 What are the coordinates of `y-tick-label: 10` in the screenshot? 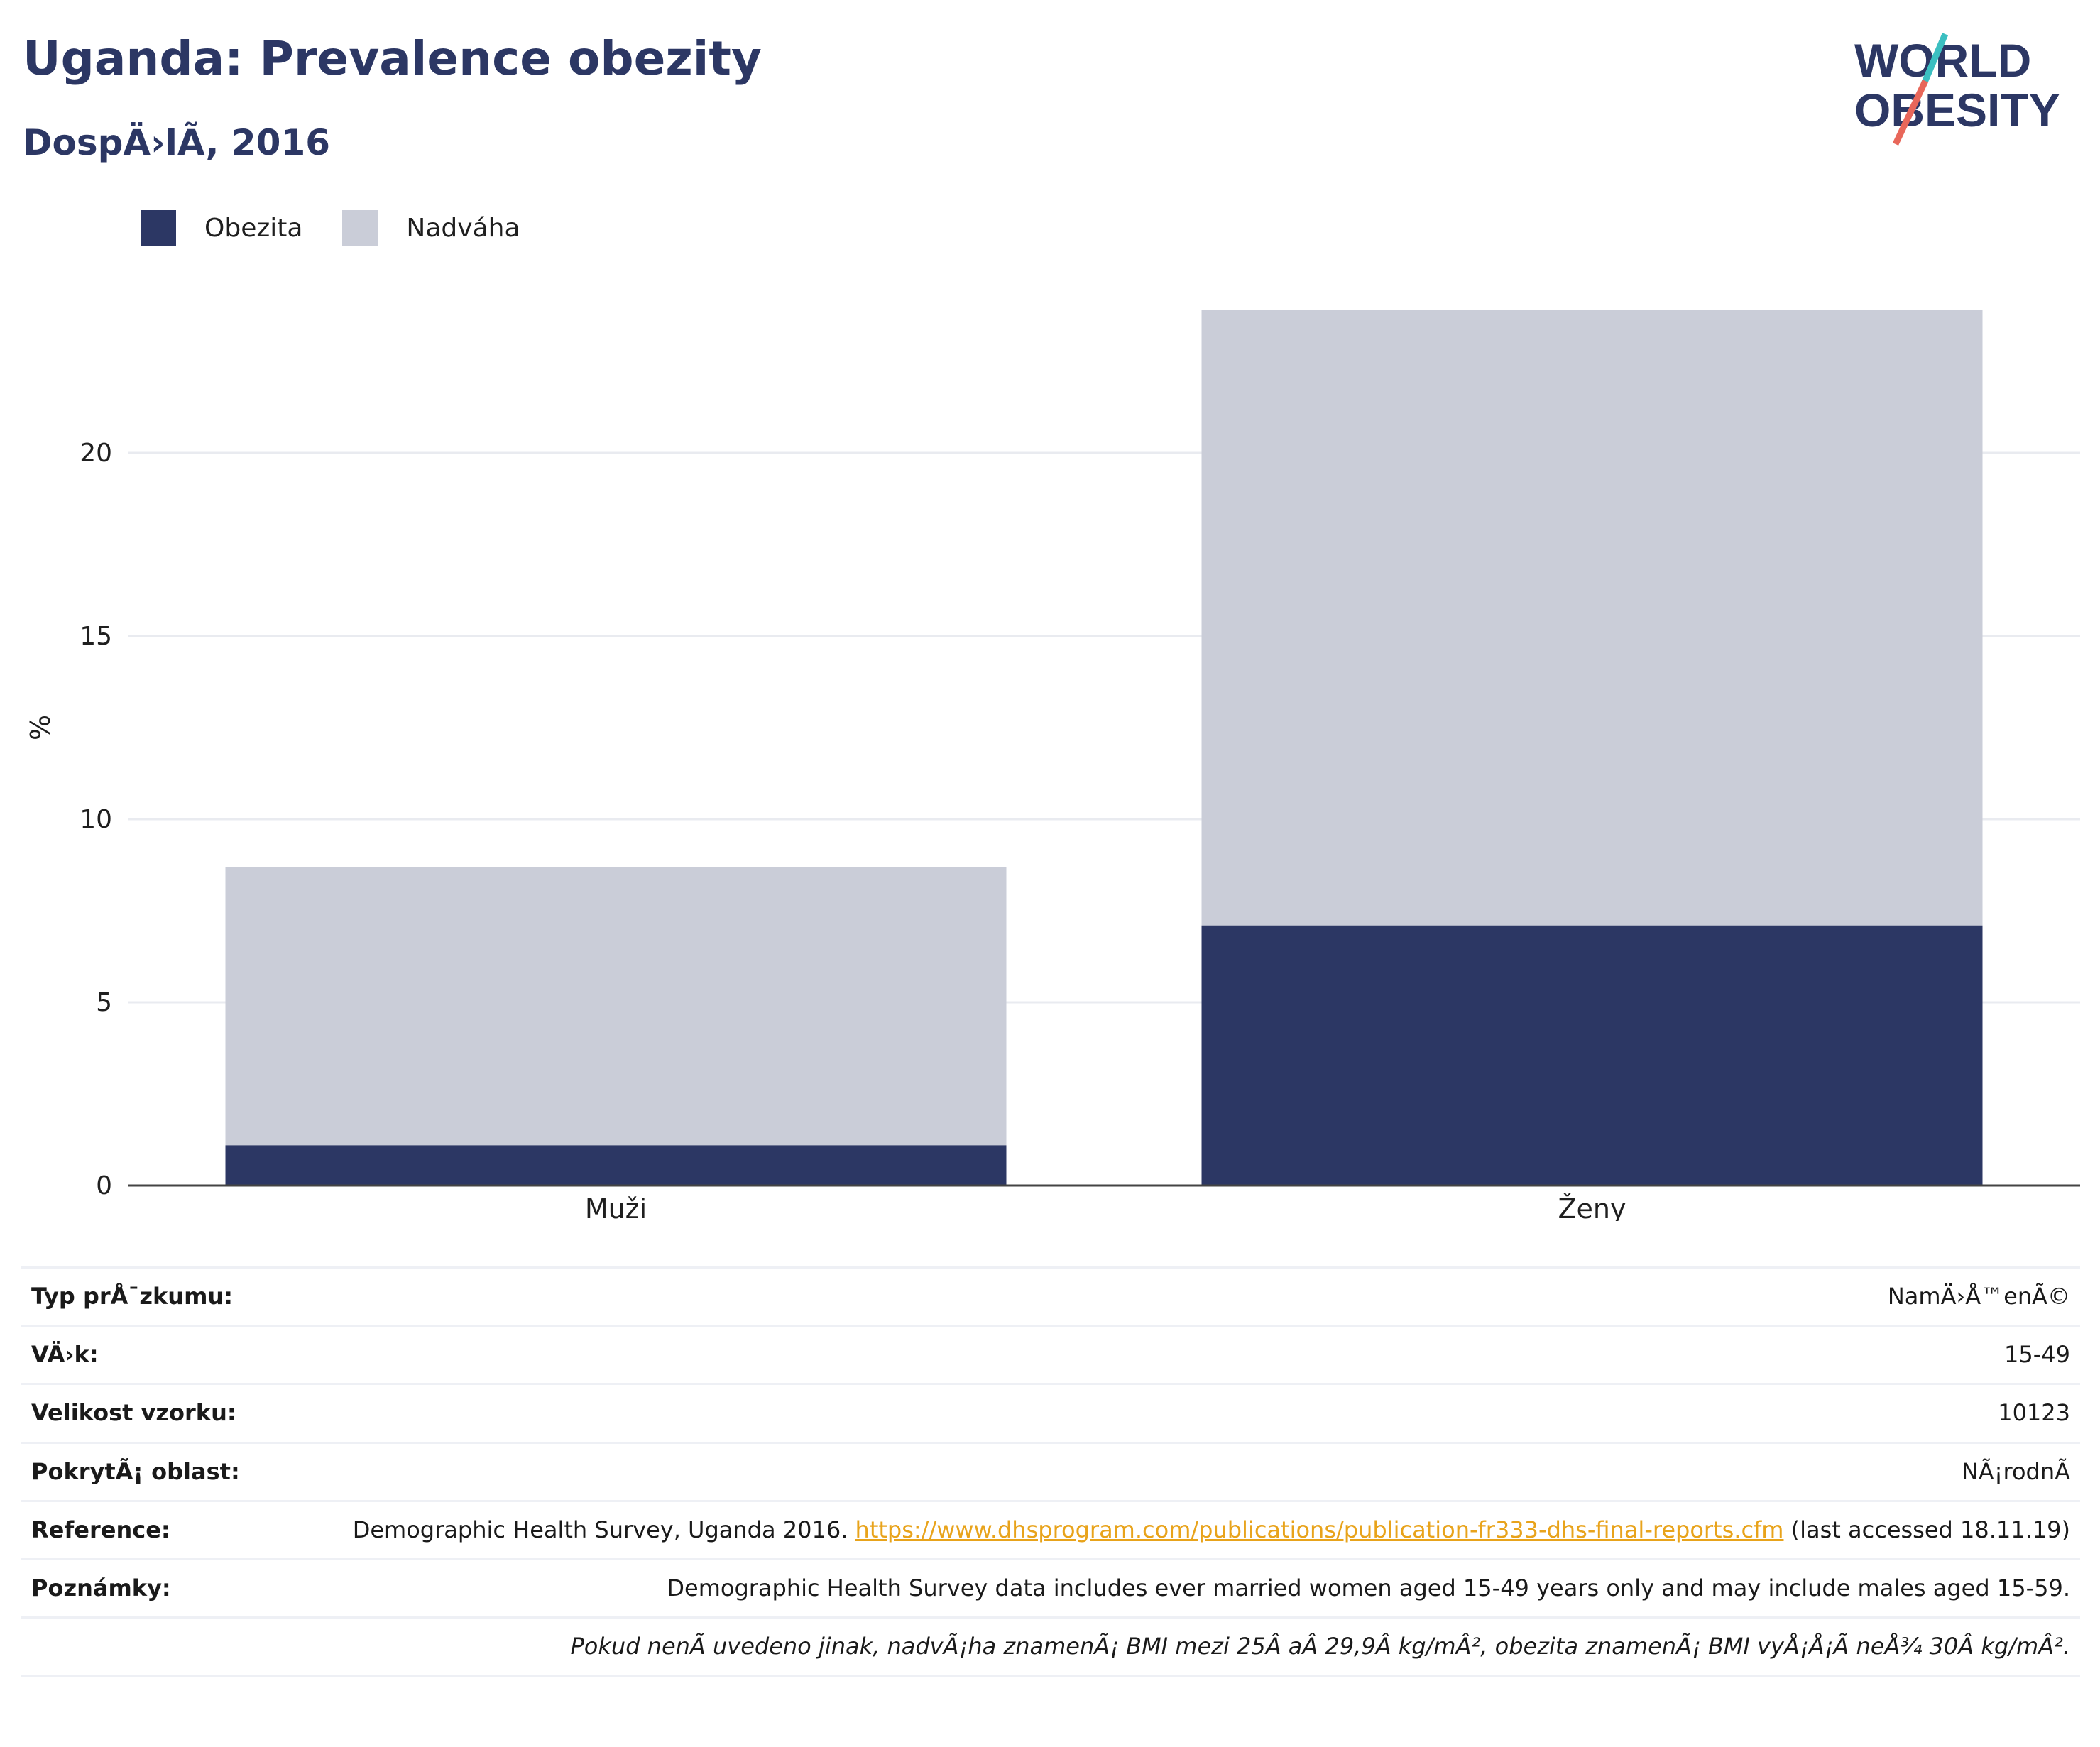 It's located at (96, 819).